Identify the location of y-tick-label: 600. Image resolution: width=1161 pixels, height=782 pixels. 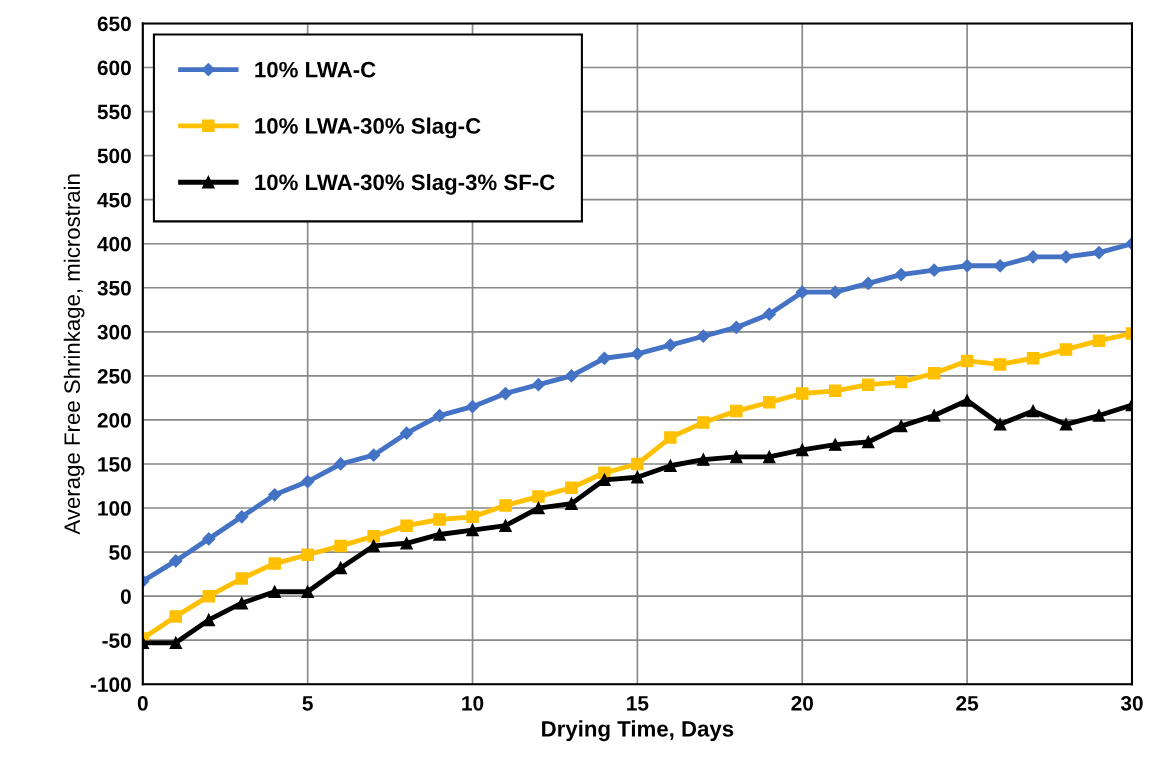
(114, 68).